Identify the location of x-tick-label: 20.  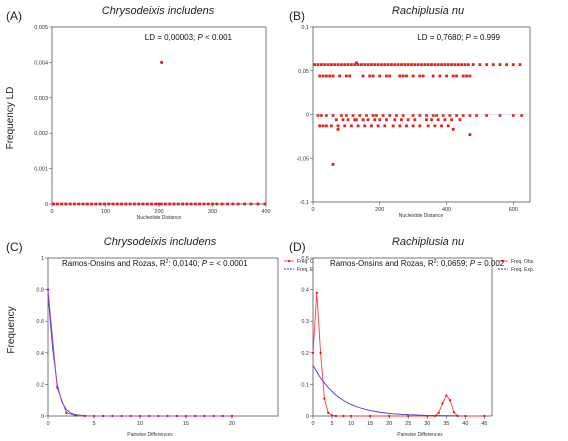
(389, 424).